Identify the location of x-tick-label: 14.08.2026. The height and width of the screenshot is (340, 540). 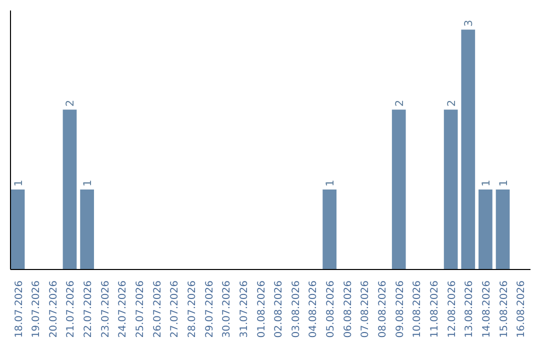
(486, 309).